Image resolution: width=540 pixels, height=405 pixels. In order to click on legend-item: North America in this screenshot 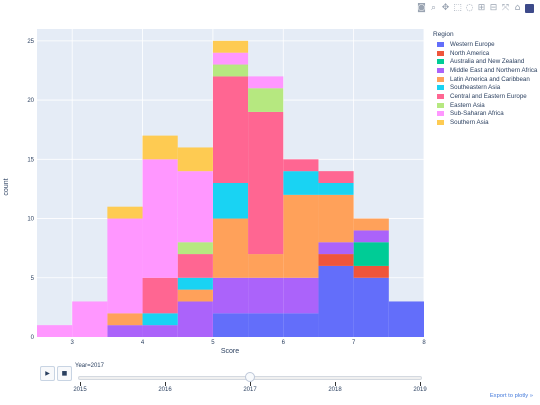, I will do `click(485, 53)`.